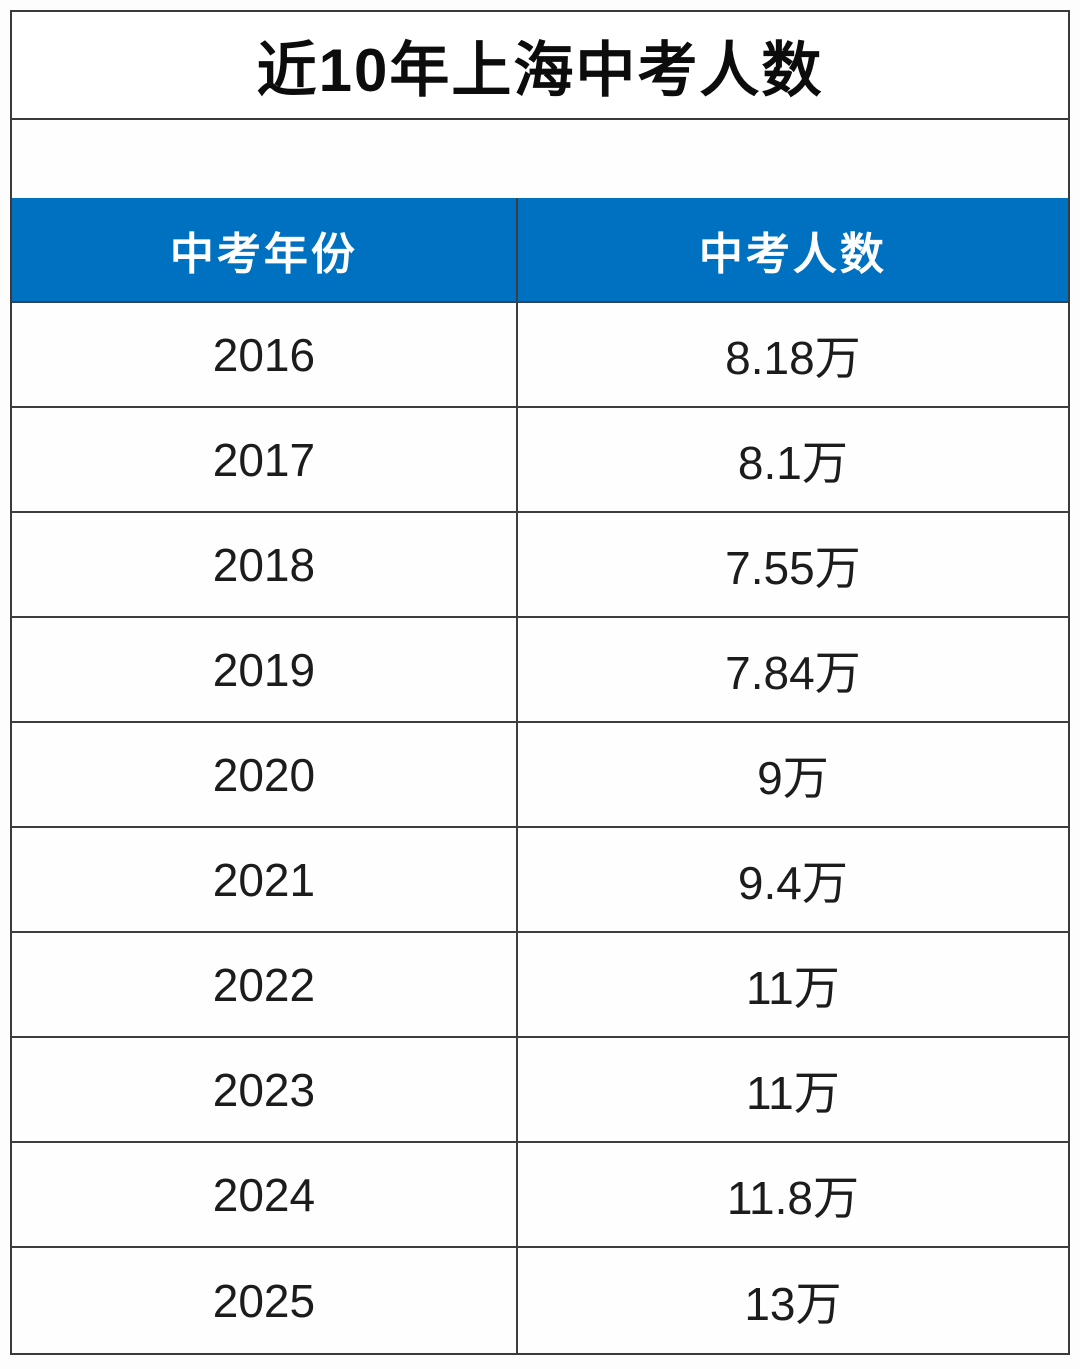 This screenshot has height=1369, width=1080. I want to click on year-cell: 2020, so click(265, 774).